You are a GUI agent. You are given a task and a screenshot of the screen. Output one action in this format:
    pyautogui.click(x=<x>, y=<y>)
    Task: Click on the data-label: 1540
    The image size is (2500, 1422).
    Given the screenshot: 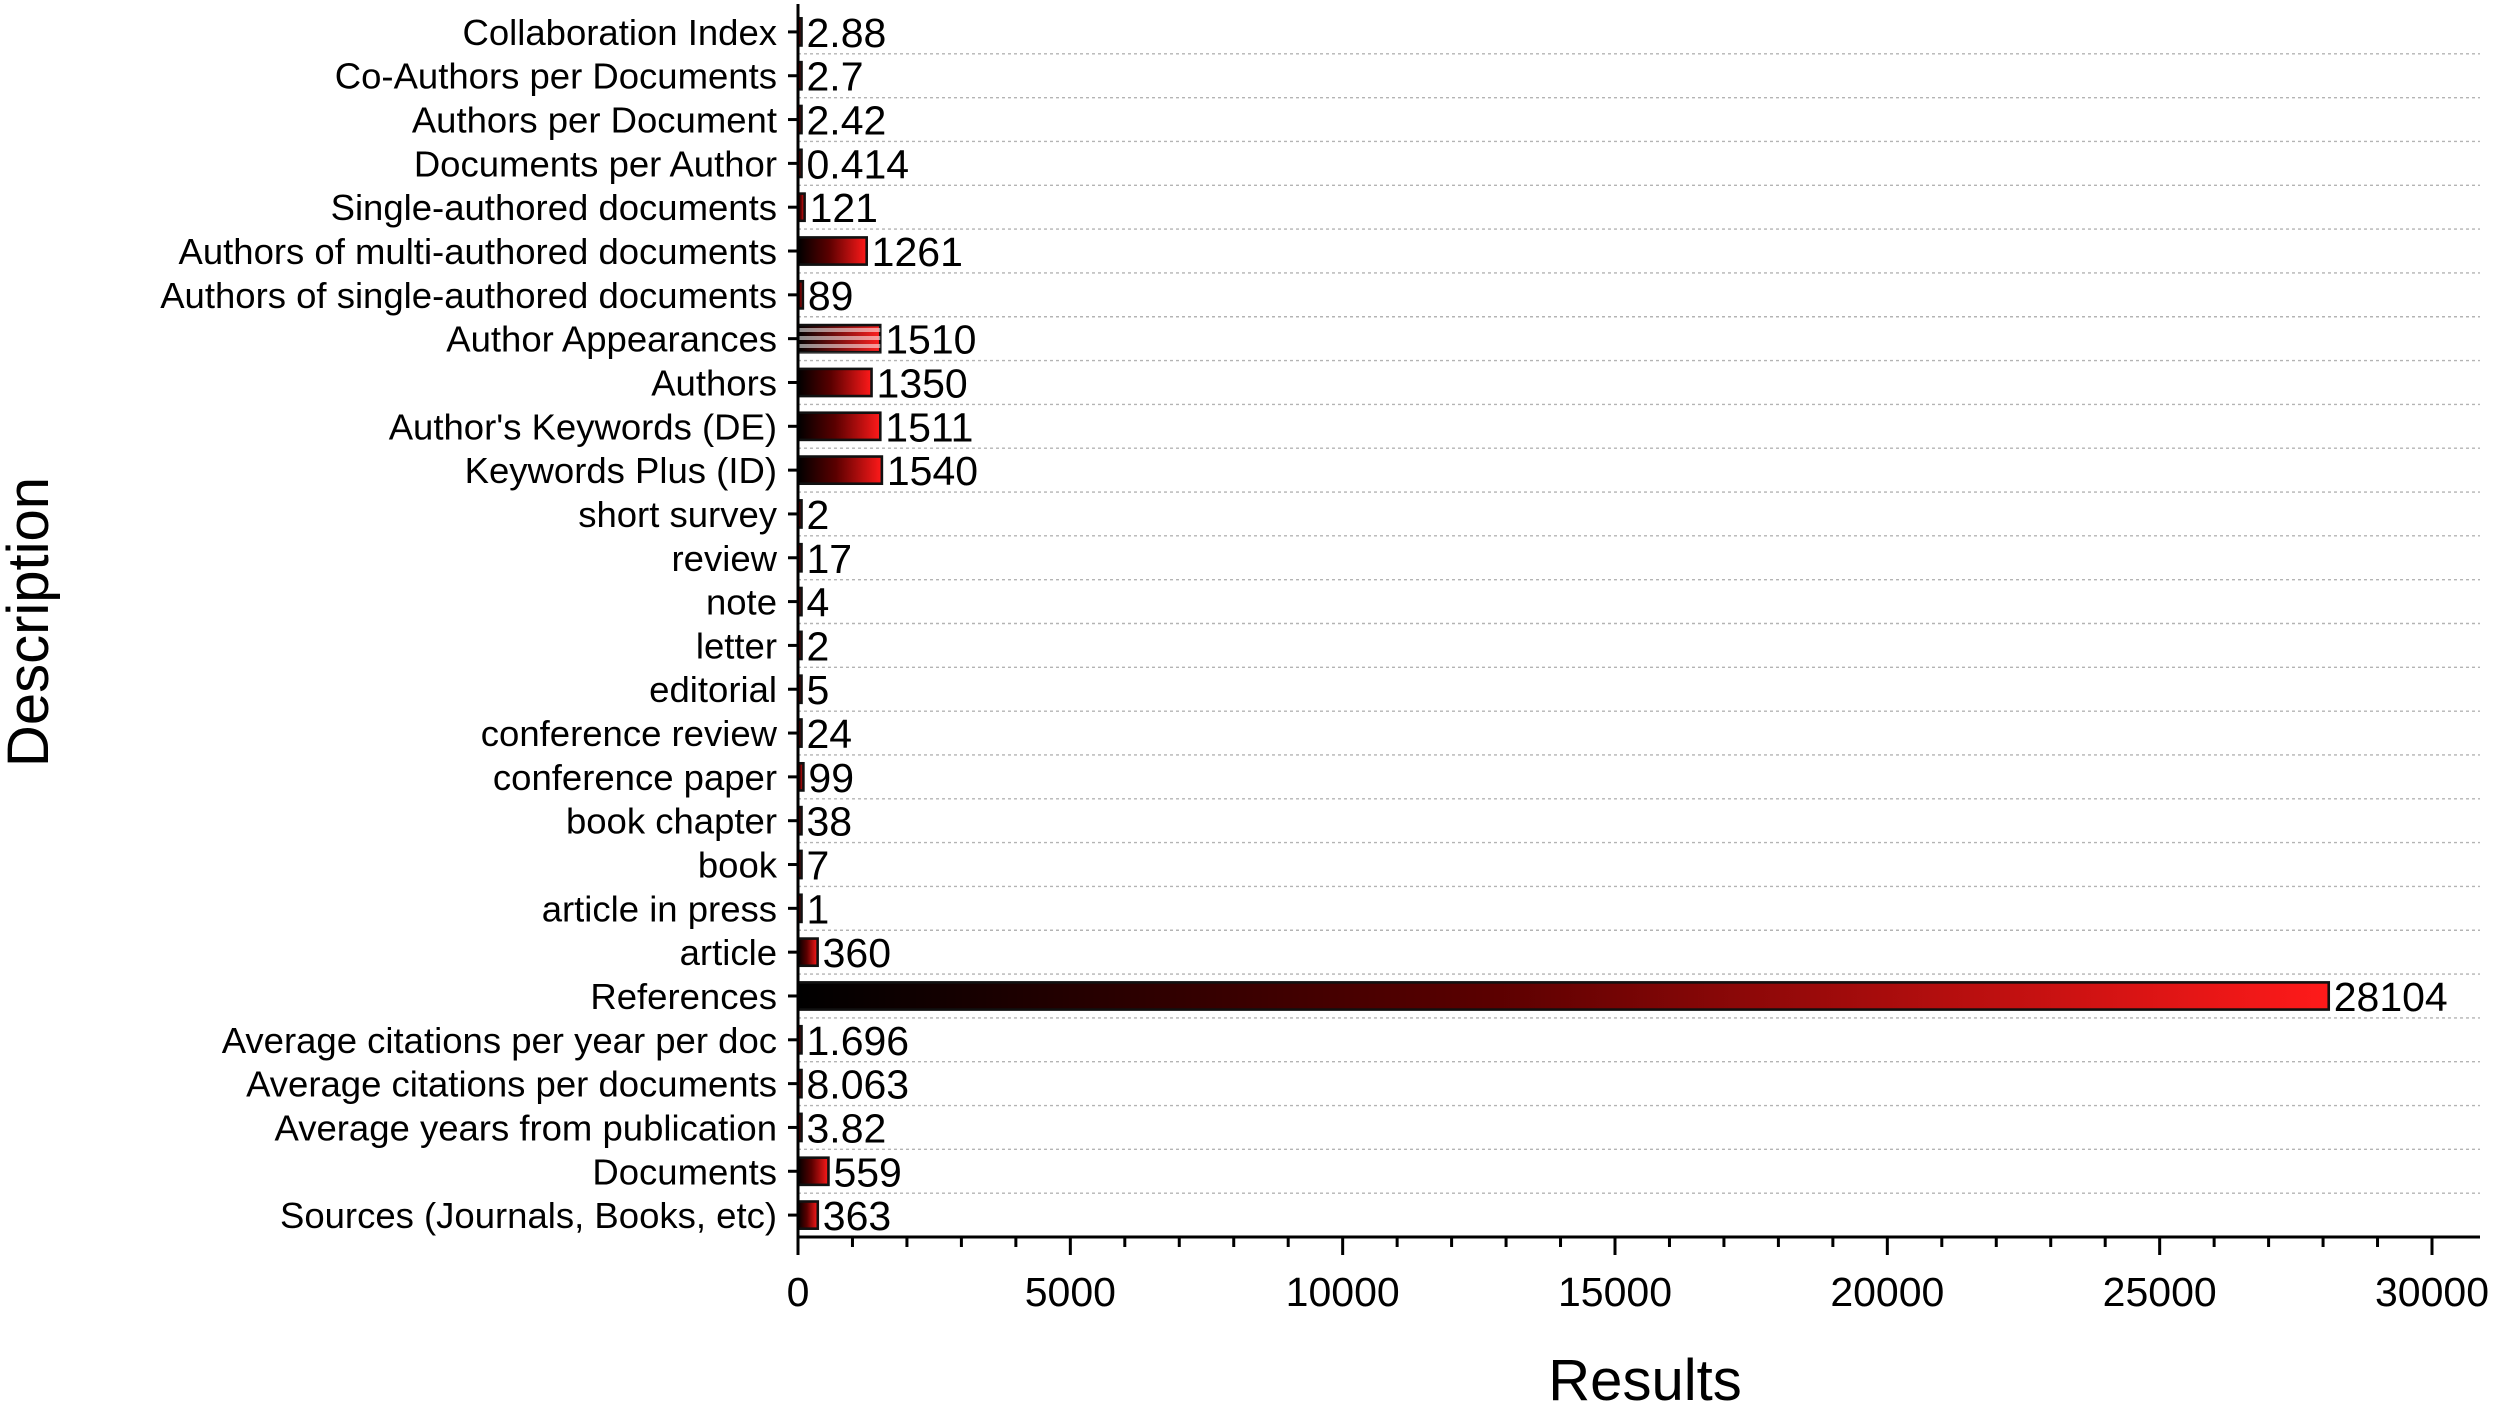 What is the action you would take?
    pyautogui.click(x=932, y=471)
    